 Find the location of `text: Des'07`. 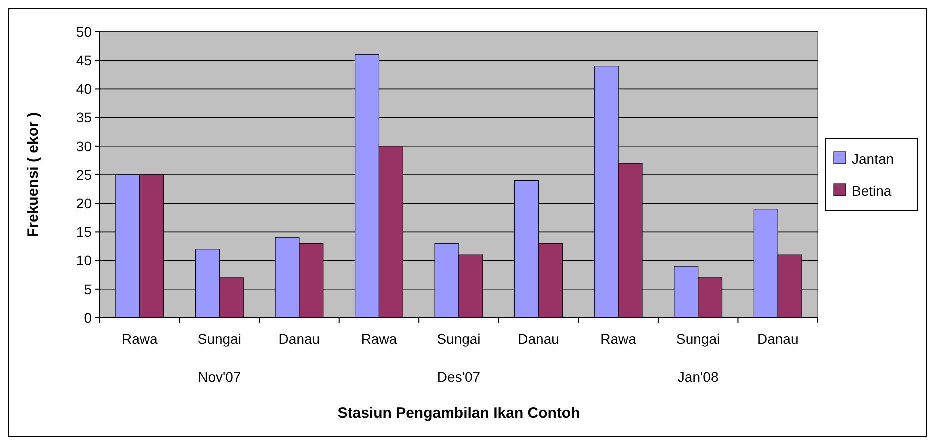

text: Des'07 is located at coordinates (459, 377).